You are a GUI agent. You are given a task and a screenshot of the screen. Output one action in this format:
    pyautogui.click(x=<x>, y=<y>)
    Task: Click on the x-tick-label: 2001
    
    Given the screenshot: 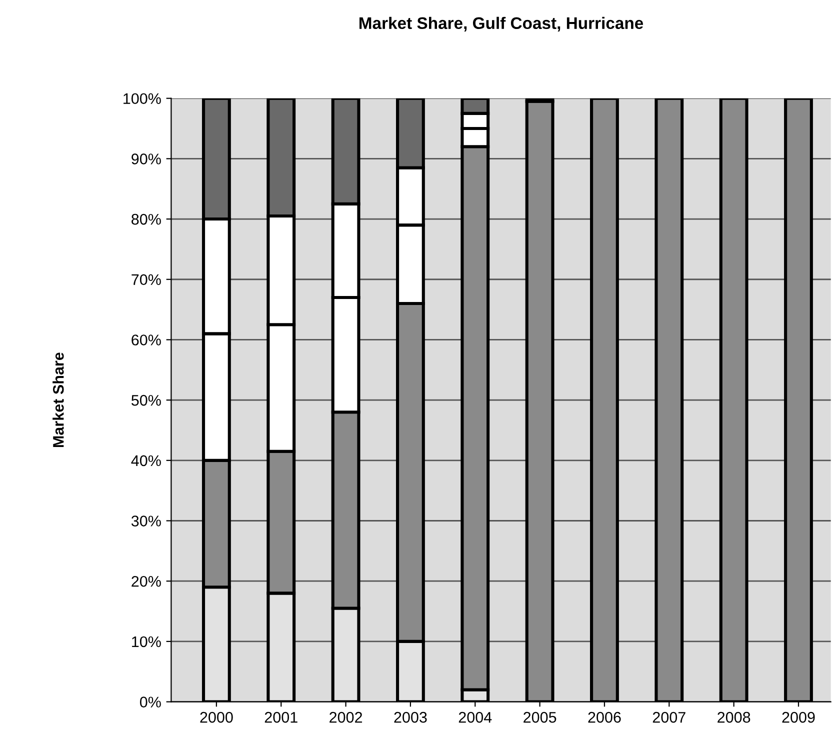 What is the action you would take?
    pyautogui.click(x=281, y=717)
    